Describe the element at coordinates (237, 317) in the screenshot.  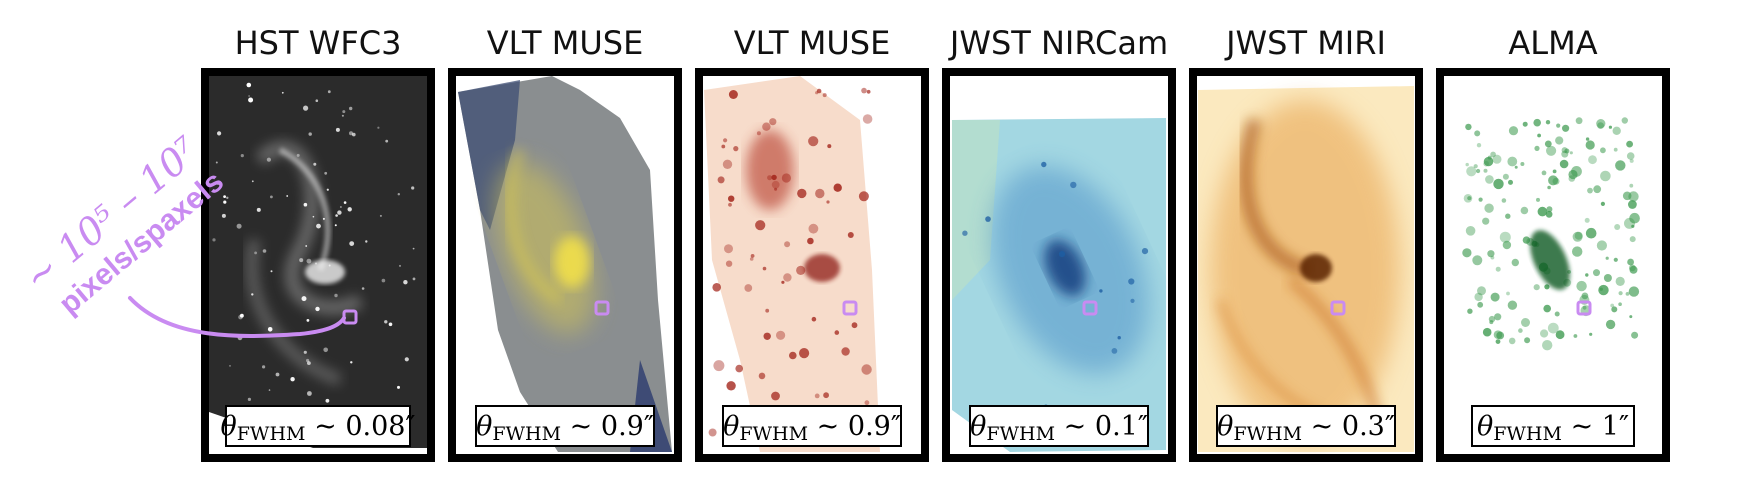
I see `pixel-pointer-curve` at that location.